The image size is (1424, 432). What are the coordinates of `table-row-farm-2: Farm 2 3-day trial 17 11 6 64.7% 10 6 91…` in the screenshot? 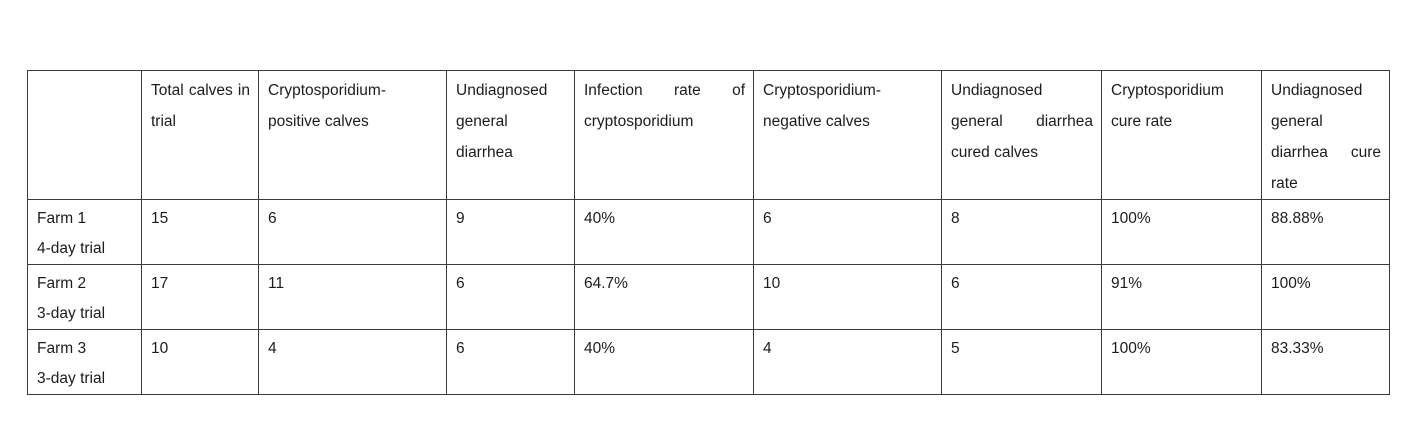 It's located at (708, 297).